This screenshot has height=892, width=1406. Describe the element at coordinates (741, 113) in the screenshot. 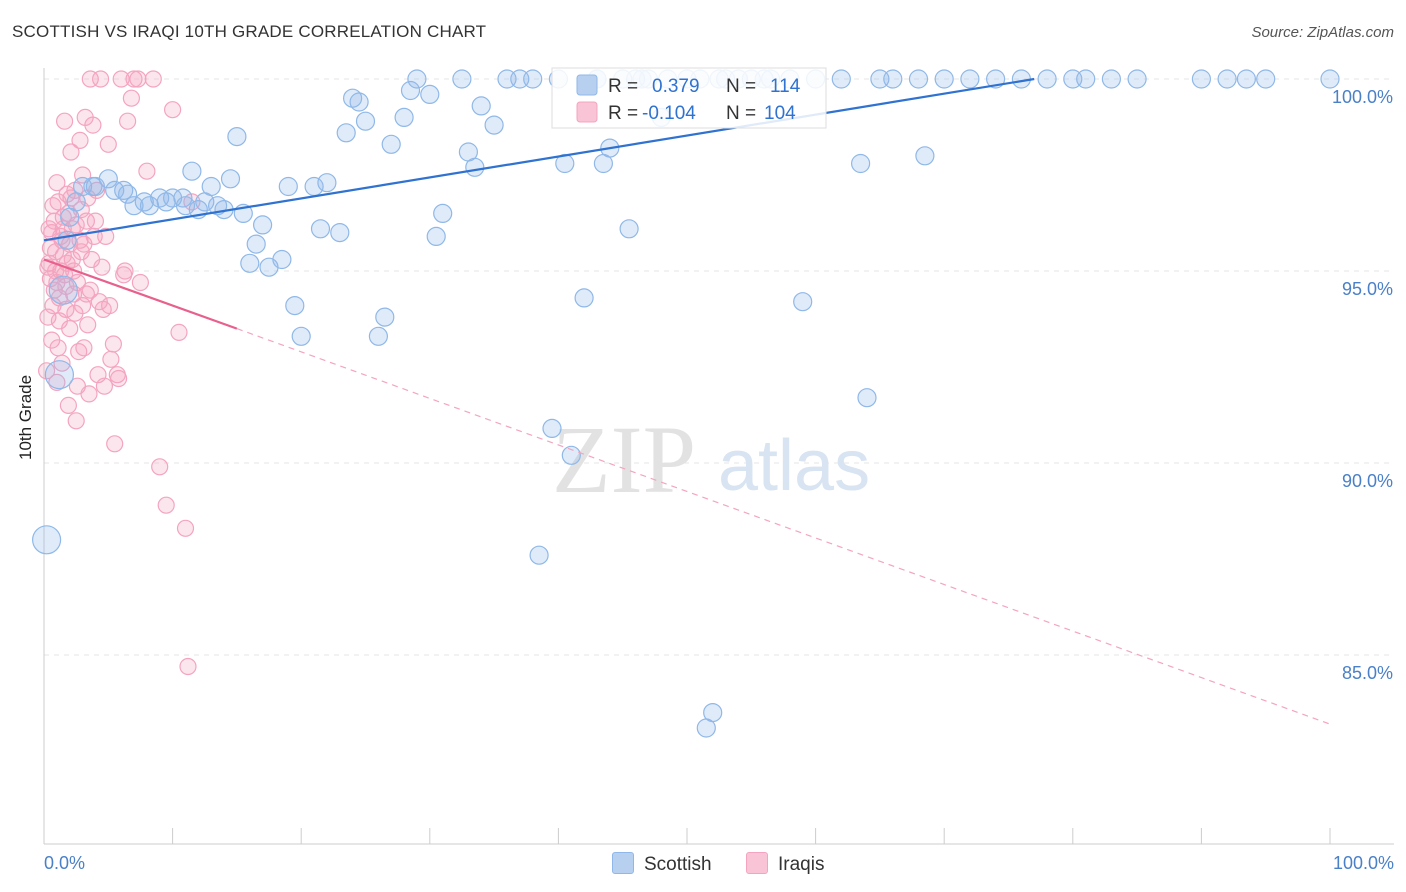

I see `stats-n-label-iraqis: N =` at that location.